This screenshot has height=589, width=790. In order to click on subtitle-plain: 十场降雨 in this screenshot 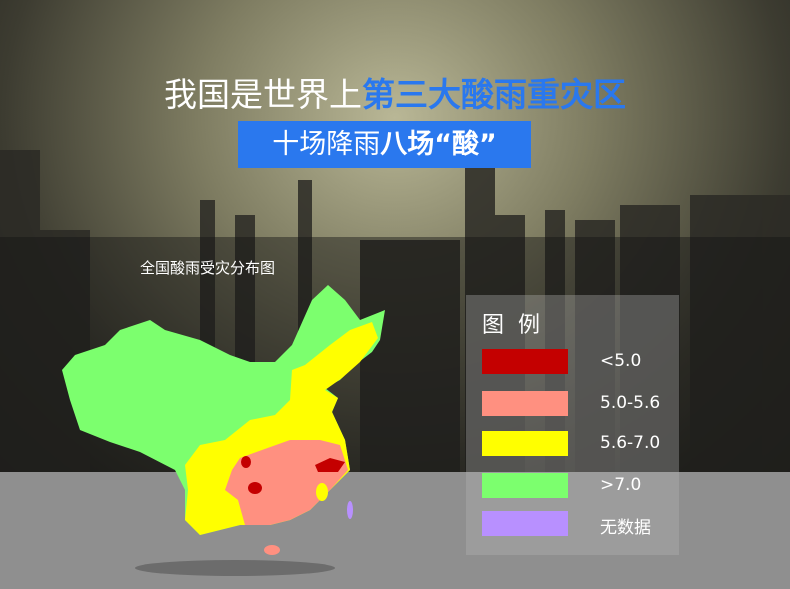, I will do `click(326, 144)`.